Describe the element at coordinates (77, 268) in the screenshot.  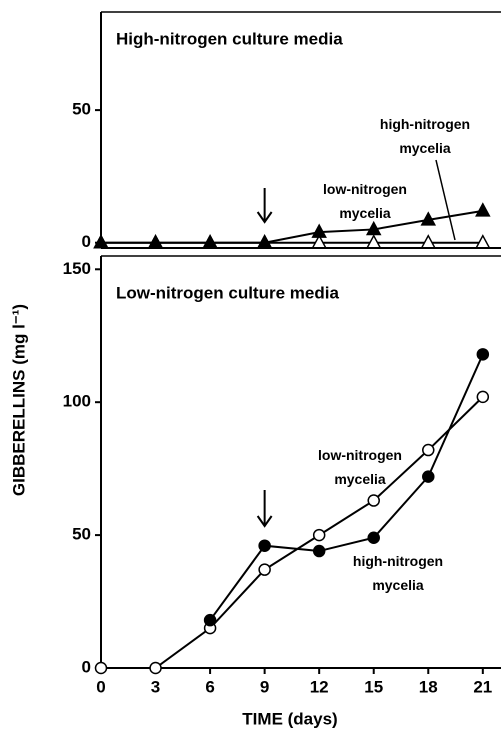
I see `y-tick-label: 150` at that location.